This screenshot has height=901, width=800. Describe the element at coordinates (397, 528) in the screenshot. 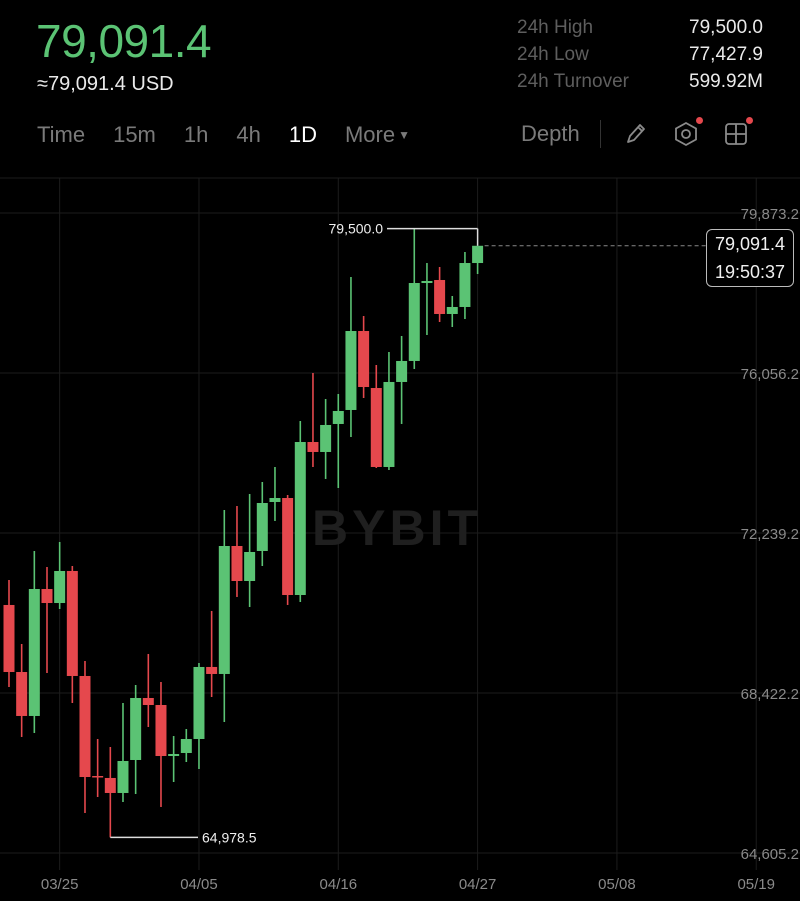

I see `bybit-watermark: BYBIT` at that location.